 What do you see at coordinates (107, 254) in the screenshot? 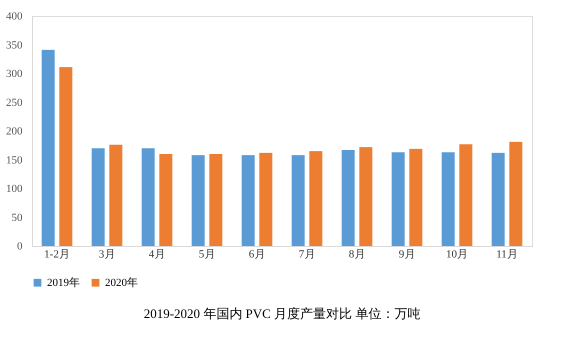
I see `x-tick-label: 3月` at bounding box center [107, 254].